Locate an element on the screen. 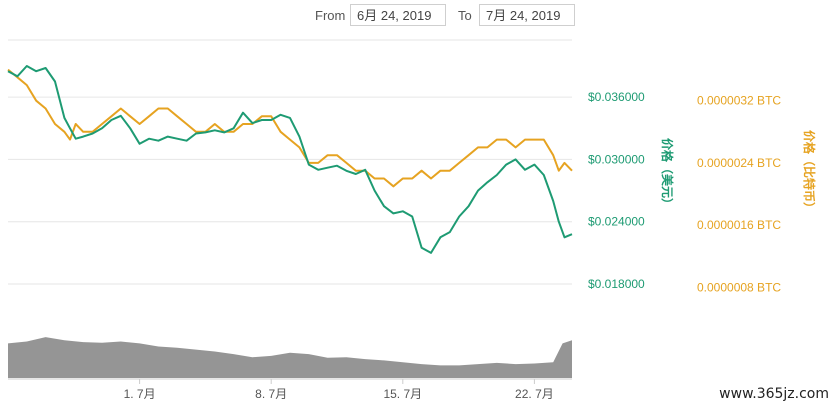 This screenshot has width=837, height=410. x-tick-label: 8. 7月 is located at coordinates (271, 394).